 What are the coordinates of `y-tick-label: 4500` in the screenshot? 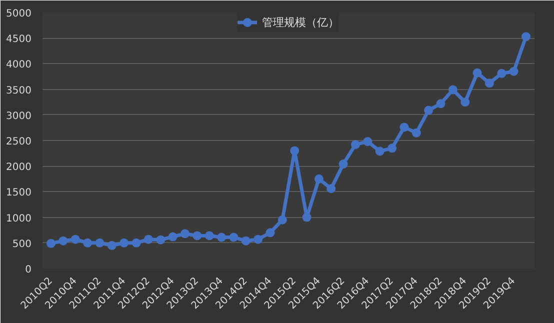 It's located at (19, 40).